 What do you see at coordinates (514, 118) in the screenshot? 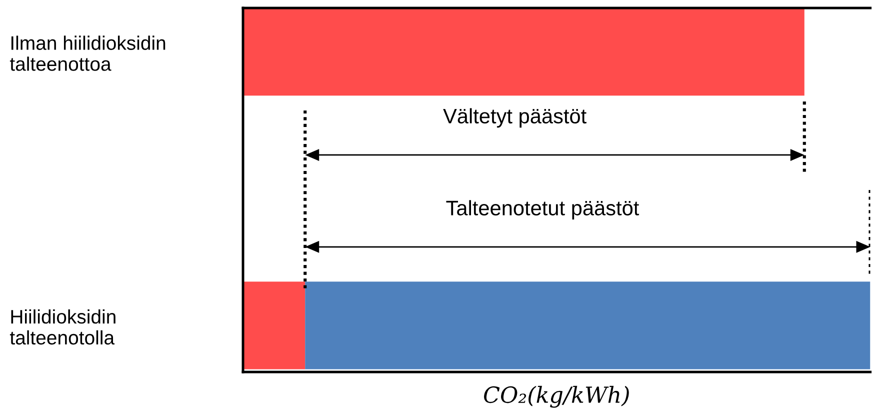
I see `annotation: Vältetyt päästöt` at bounding box center [514, 118].